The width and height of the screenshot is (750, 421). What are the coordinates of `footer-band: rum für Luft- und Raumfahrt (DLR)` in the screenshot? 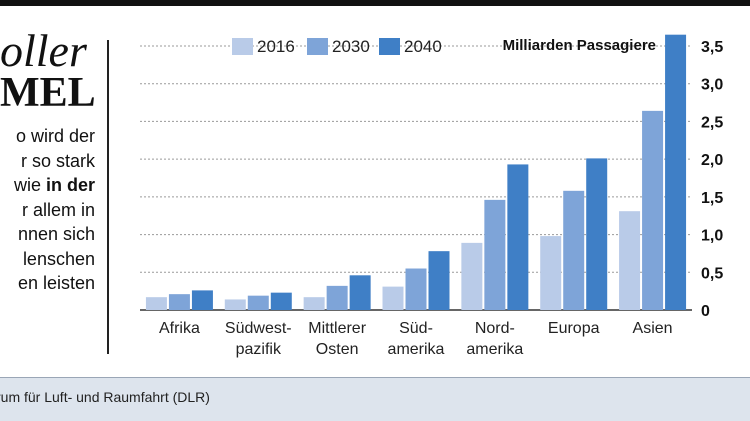 It's located at (375, 399).